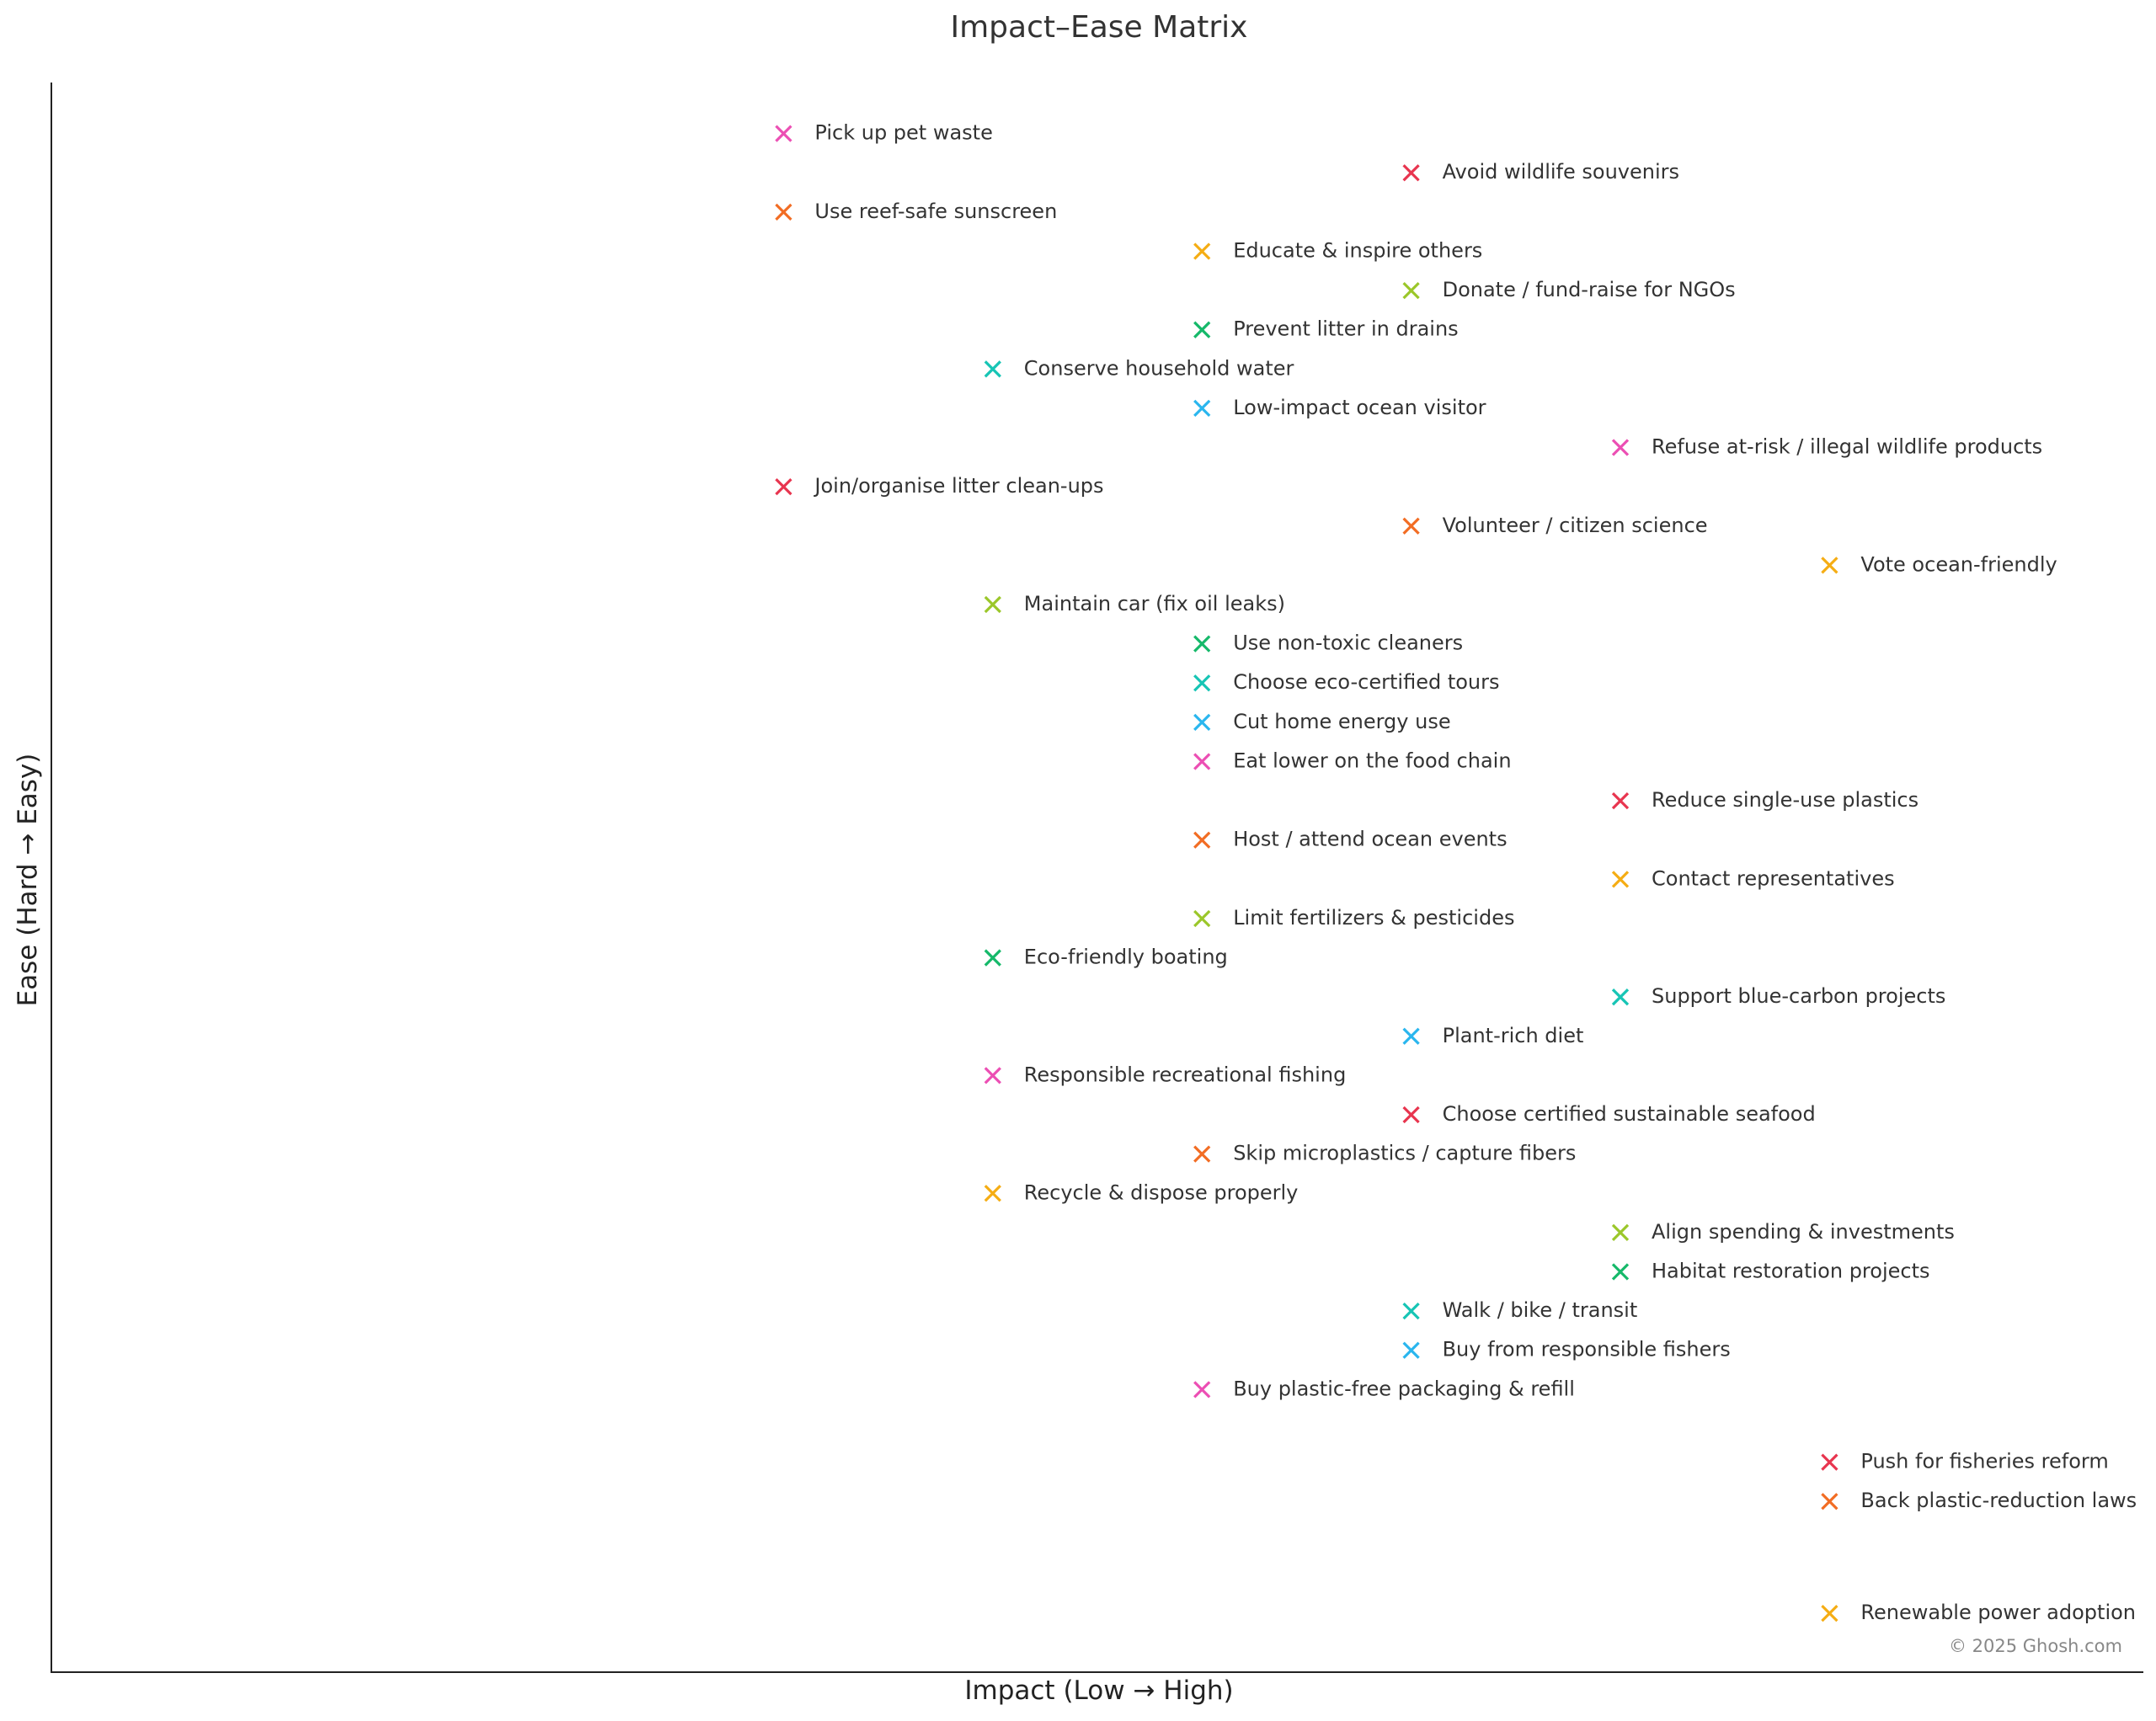 The height and width of the screenshot is (1721, 2156). Describe the element at coordinates (1791, 1271) in the screenshot. I see `point-label: Habitat restoration projects` at that location.